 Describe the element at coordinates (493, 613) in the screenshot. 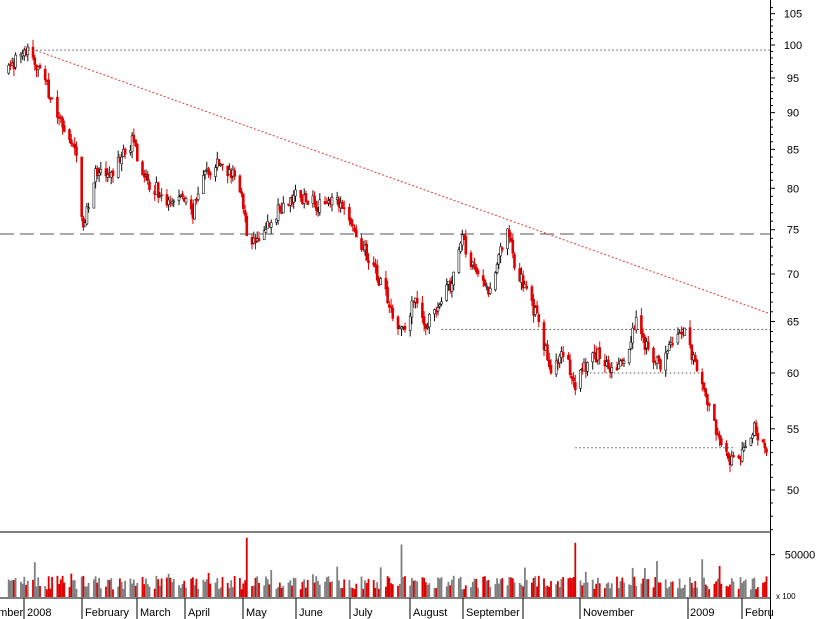

I see `time-axis-label: September` at that location.